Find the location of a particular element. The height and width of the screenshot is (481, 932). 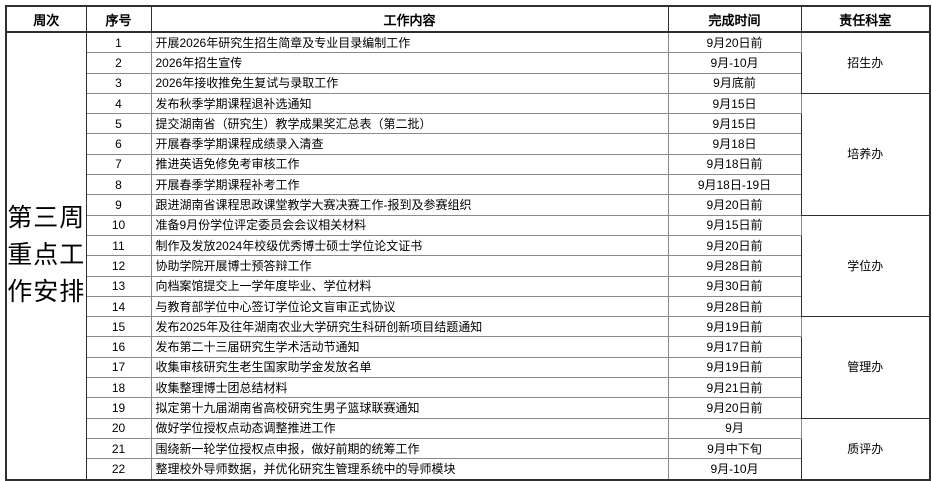

work-content-cell: 发布2025年及往年湖南农业大学研究生科研创新项目结题通知 is located at coordinates (409, 327).